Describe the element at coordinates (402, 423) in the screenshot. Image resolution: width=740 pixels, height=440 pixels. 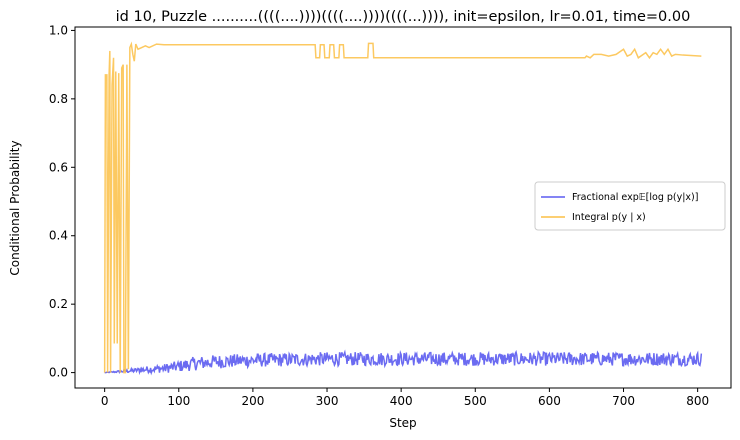
I see `x-axis-label: Step` at that location.